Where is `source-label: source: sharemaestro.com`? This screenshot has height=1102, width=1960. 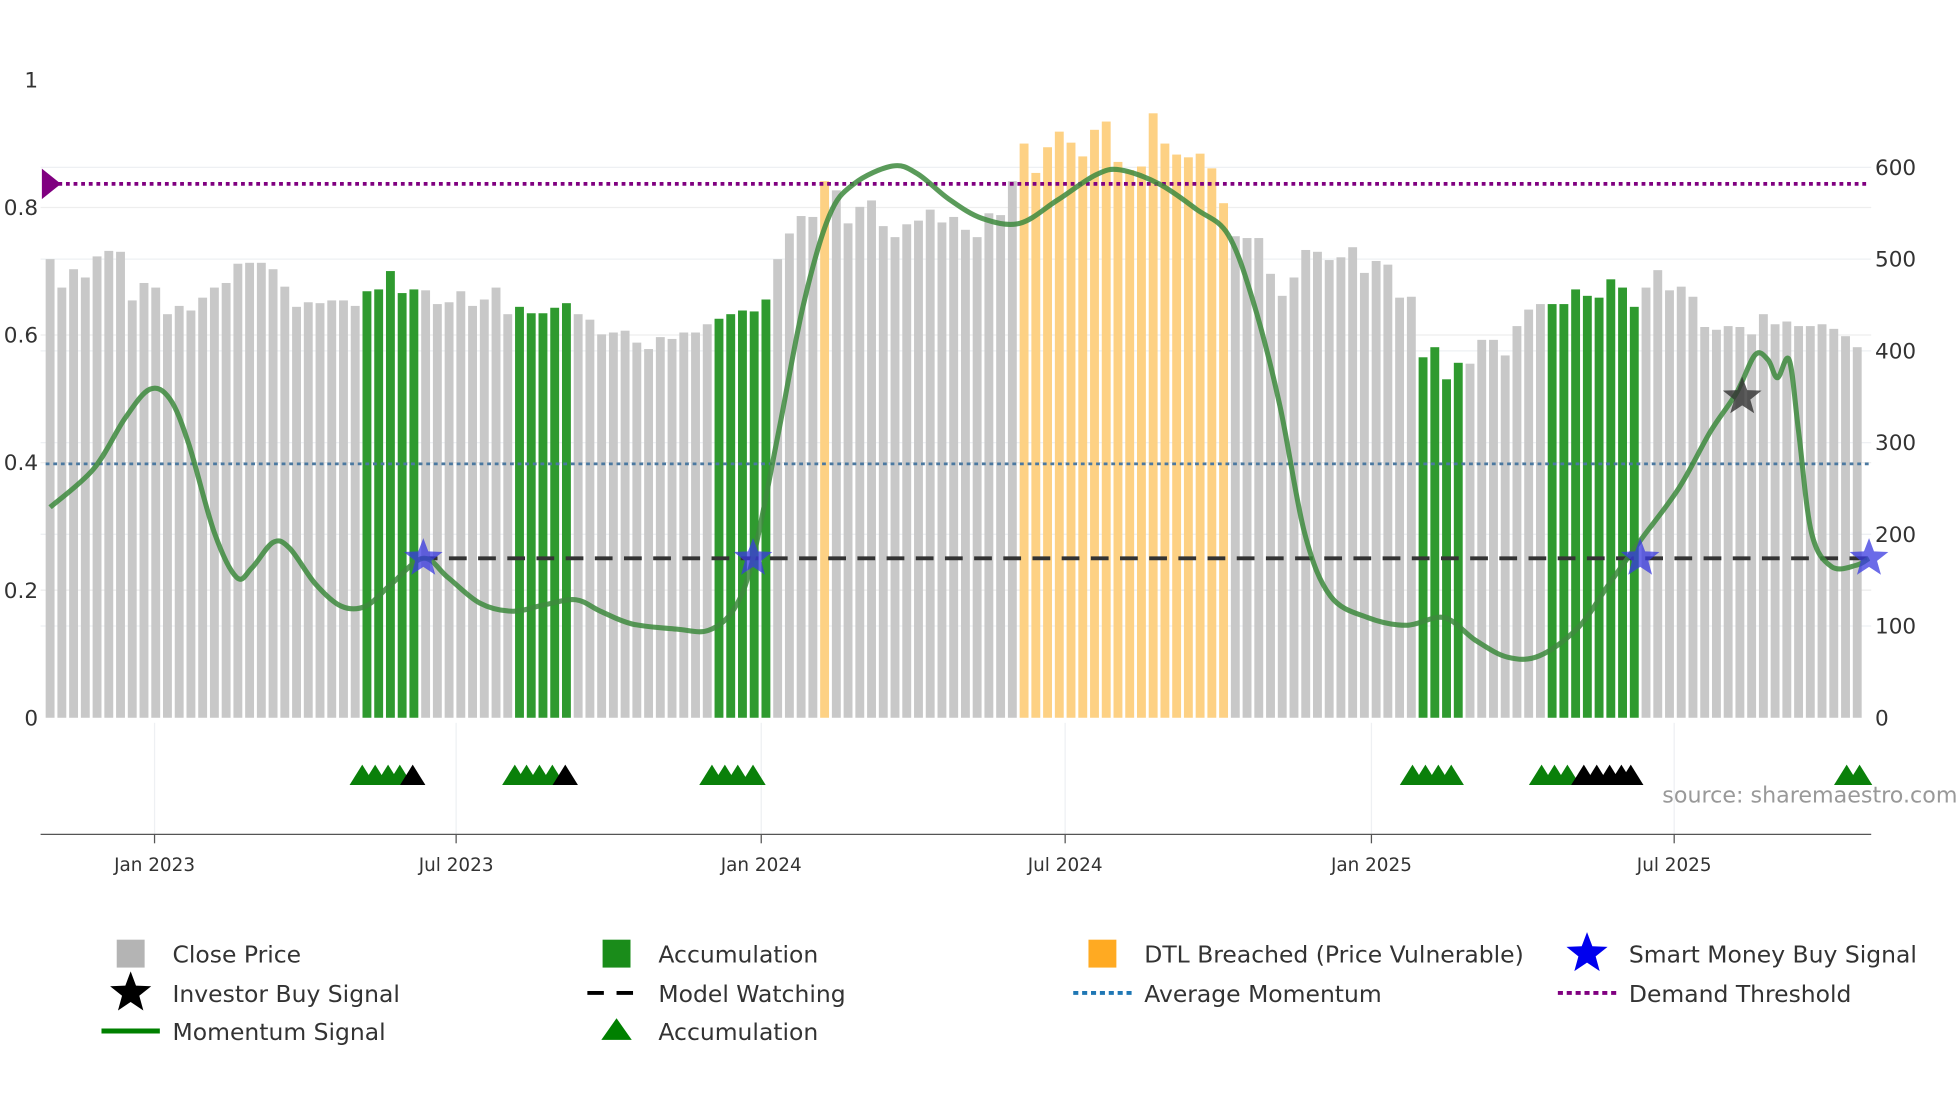 source-label: source: sharemaestro.com is located at coordinates (1809, 796).